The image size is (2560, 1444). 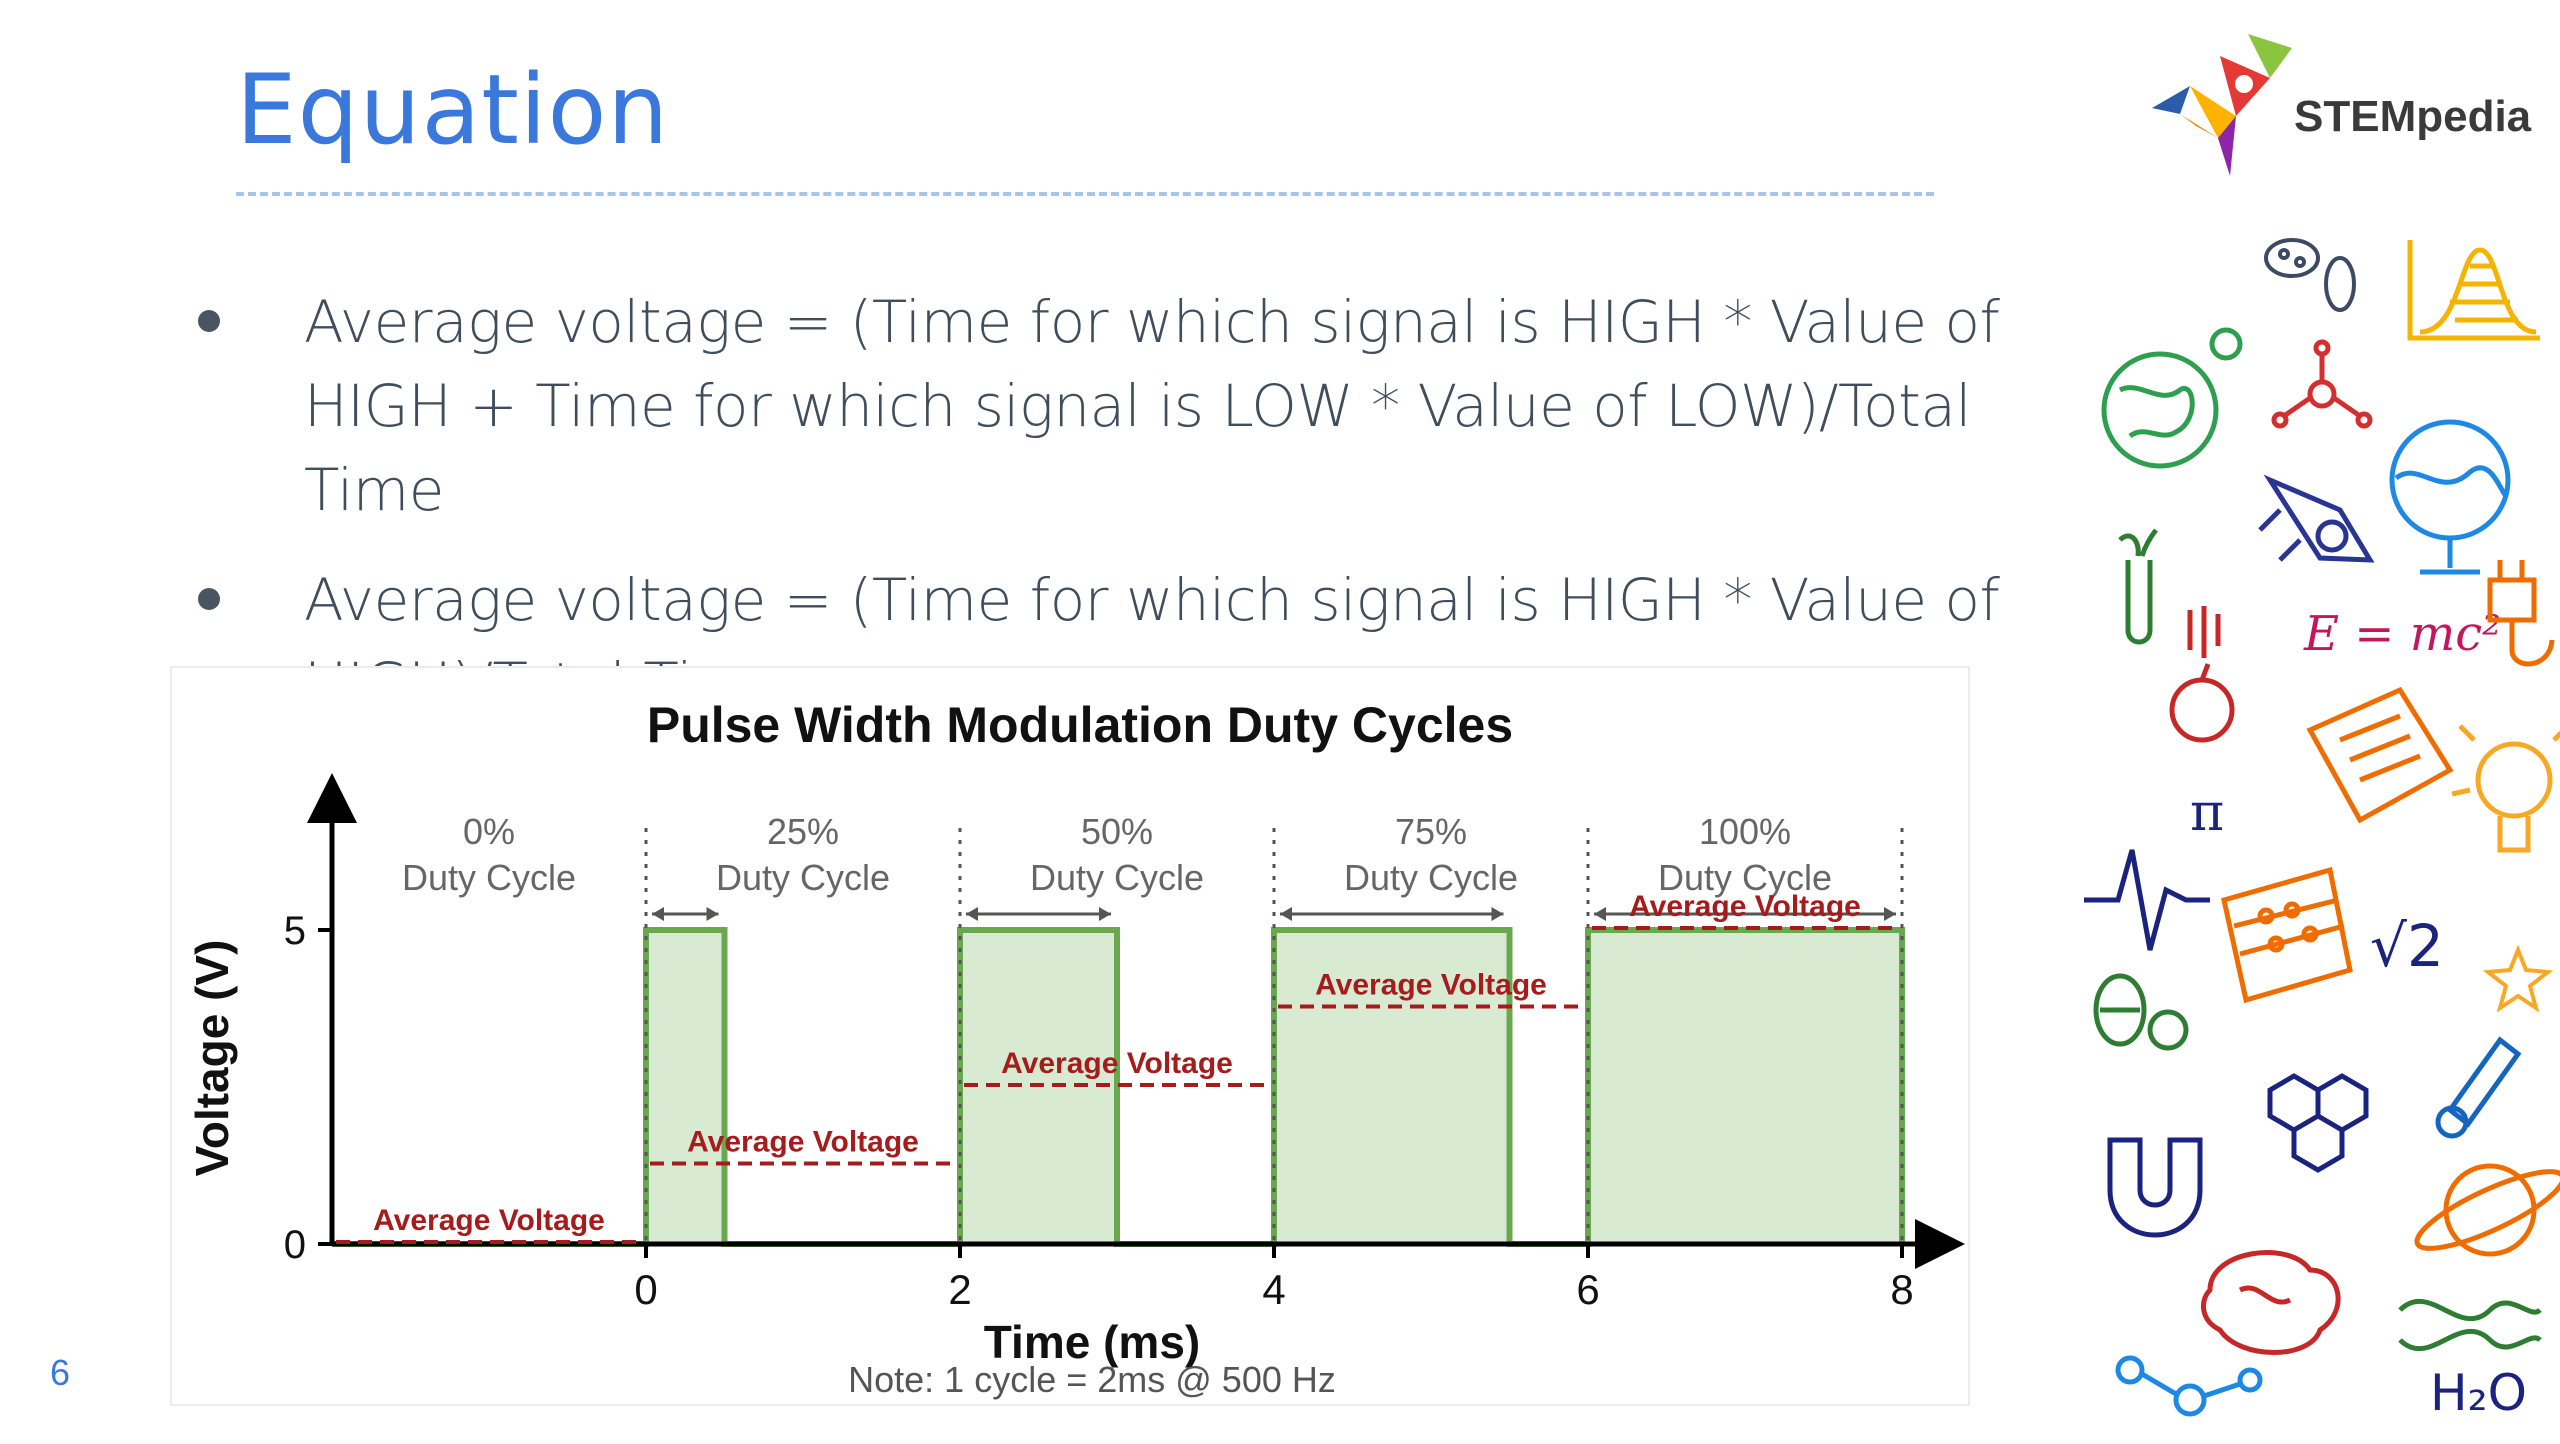 I want to click on stempedia-logo: STEMpedia, so click(x=2350, y=106).